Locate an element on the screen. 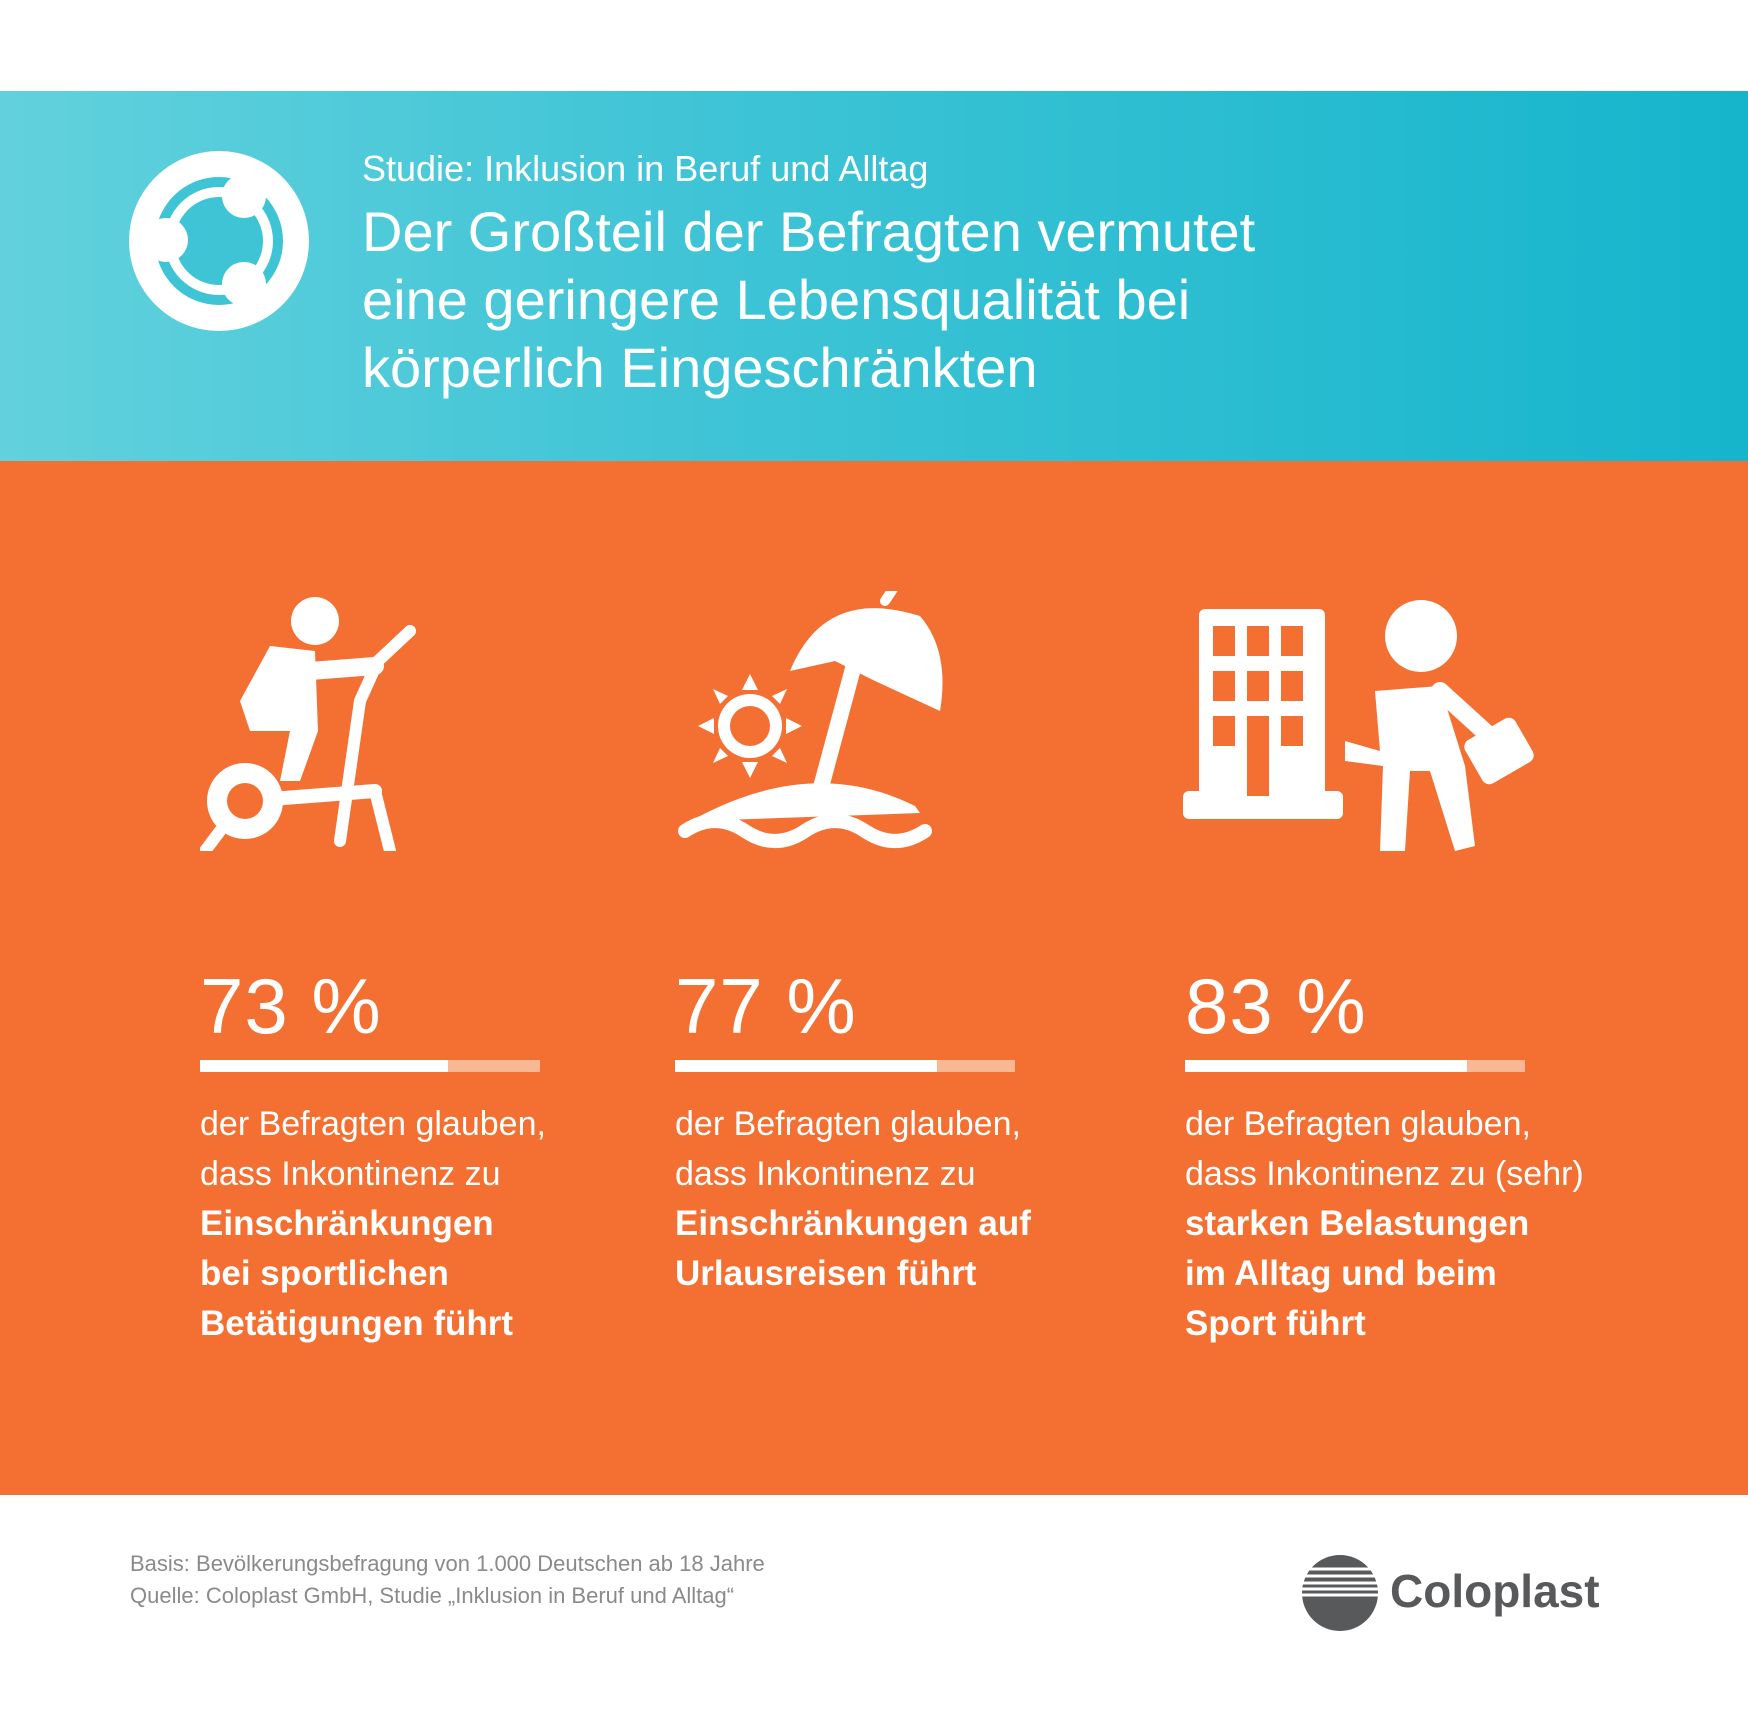  people-circle-icon is located at coordinates (219, 241).